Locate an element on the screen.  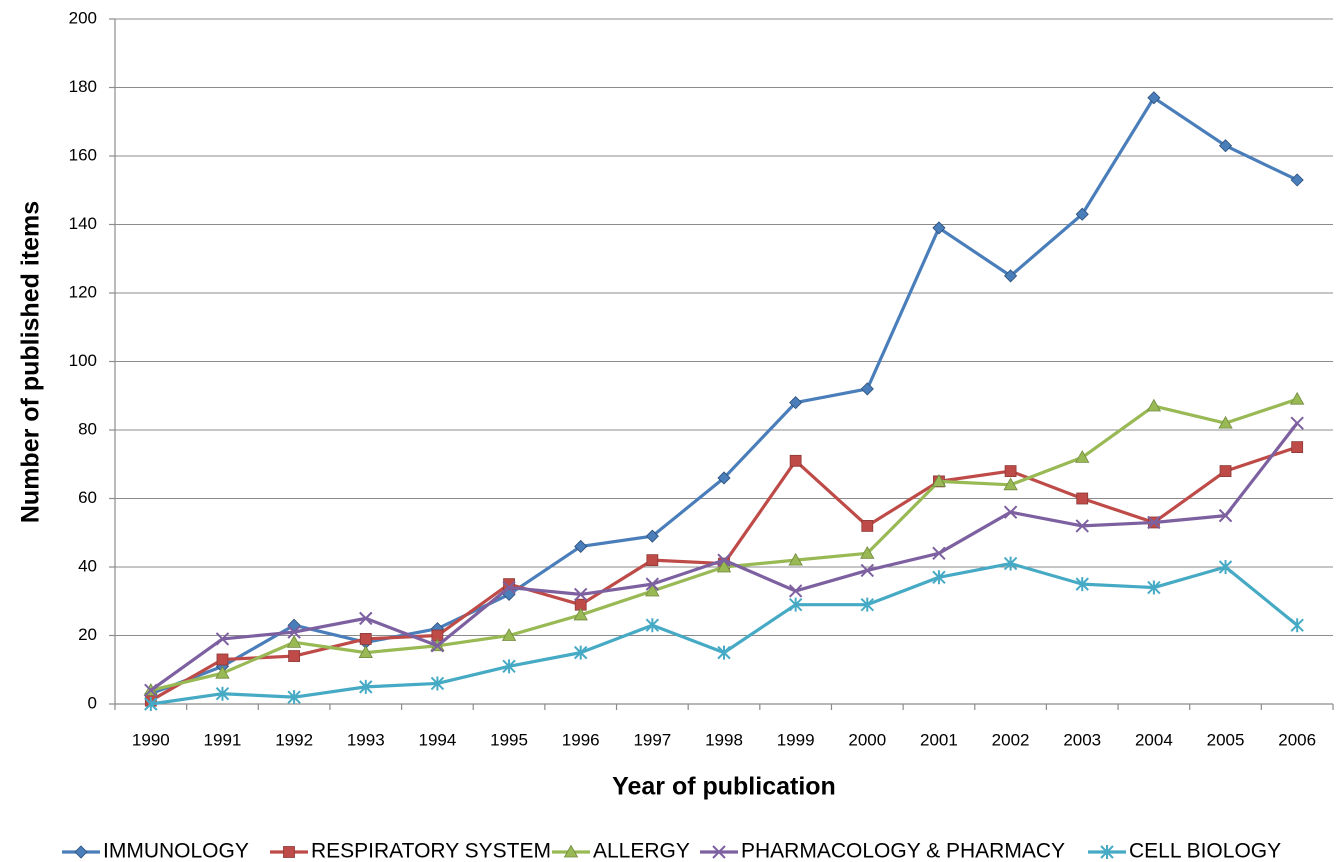
legend-item: ALLERGY is located at coordinates (621, 851).